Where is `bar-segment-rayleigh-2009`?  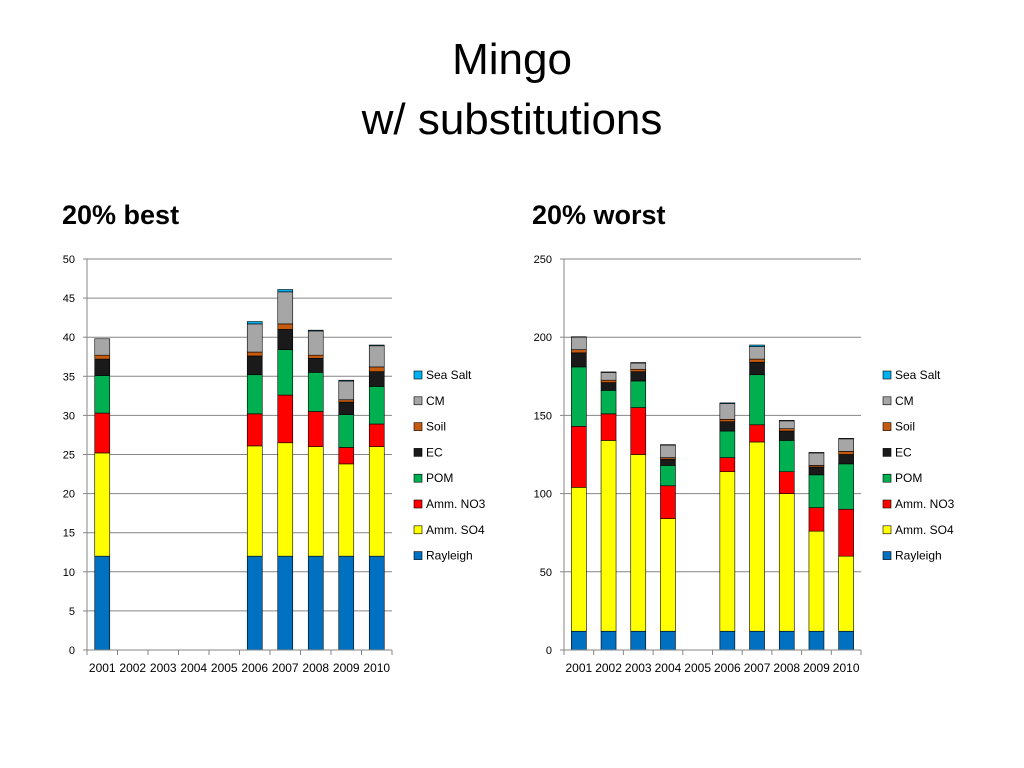
bar-segment-rayleigh-2009 is located at coordinates (816, 640).